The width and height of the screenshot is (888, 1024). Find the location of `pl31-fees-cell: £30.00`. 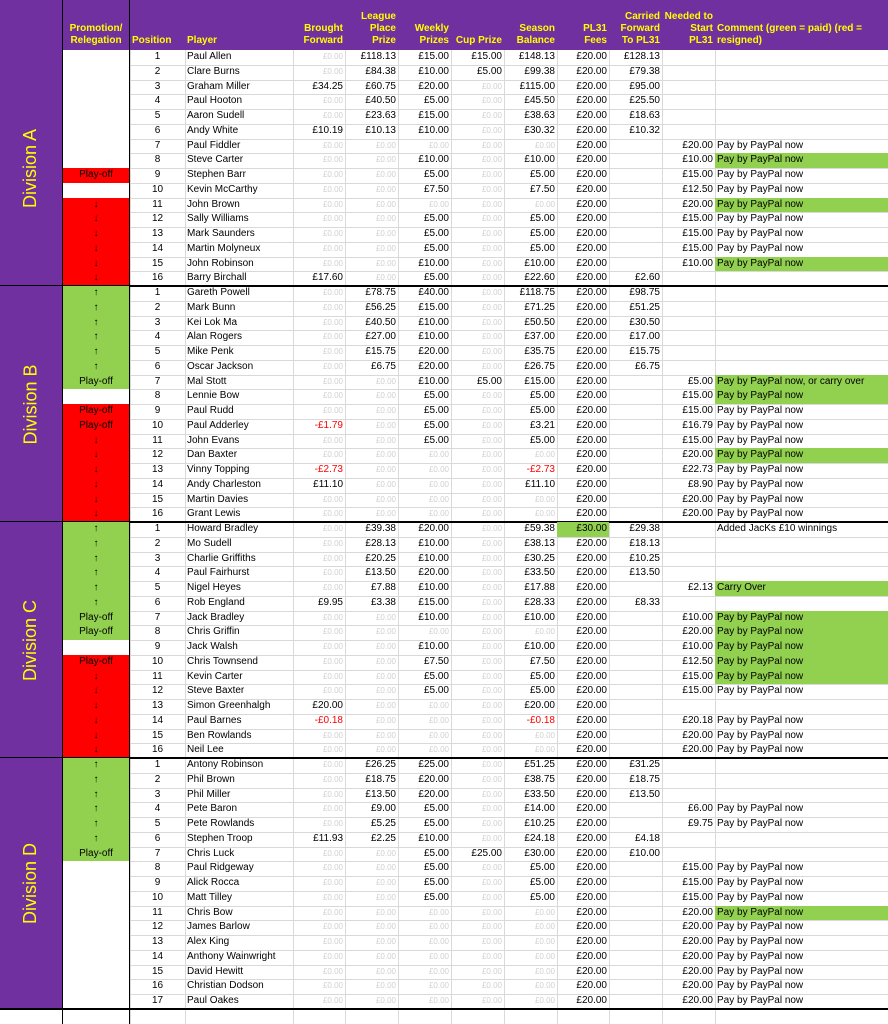

pl31-fees-cell: £30.00 is located at coordinates (583, 529).